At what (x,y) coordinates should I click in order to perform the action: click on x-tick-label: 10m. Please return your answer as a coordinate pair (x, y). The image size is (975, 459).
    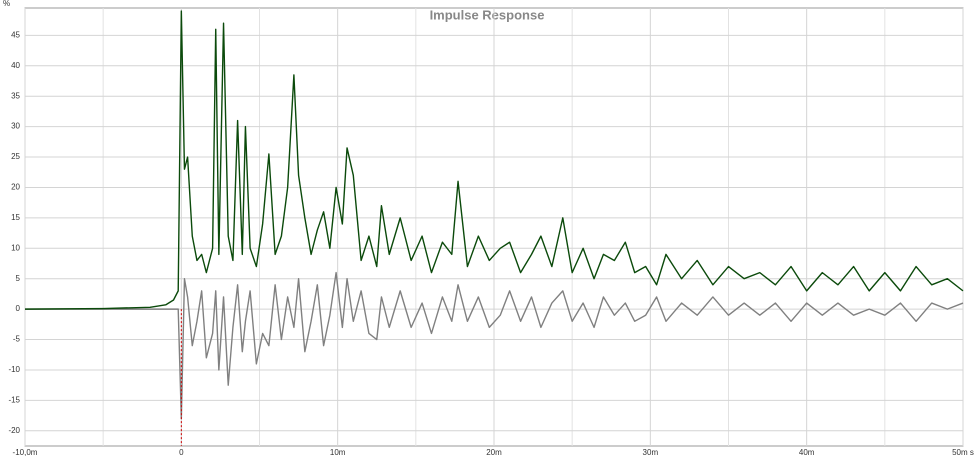
    Looking at the image, I should click on (338, 452).